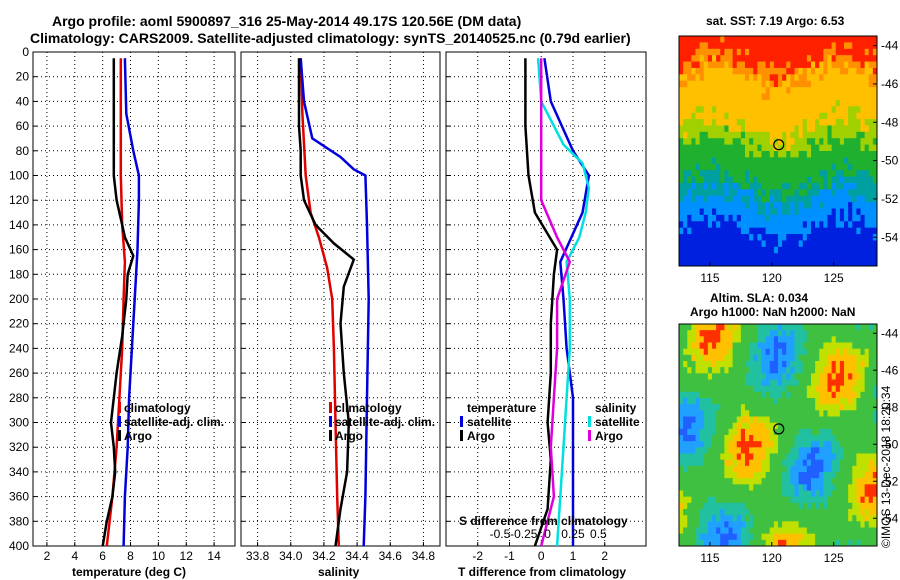  I want to click on x-tick-label: 34.8, so click(424, 556).